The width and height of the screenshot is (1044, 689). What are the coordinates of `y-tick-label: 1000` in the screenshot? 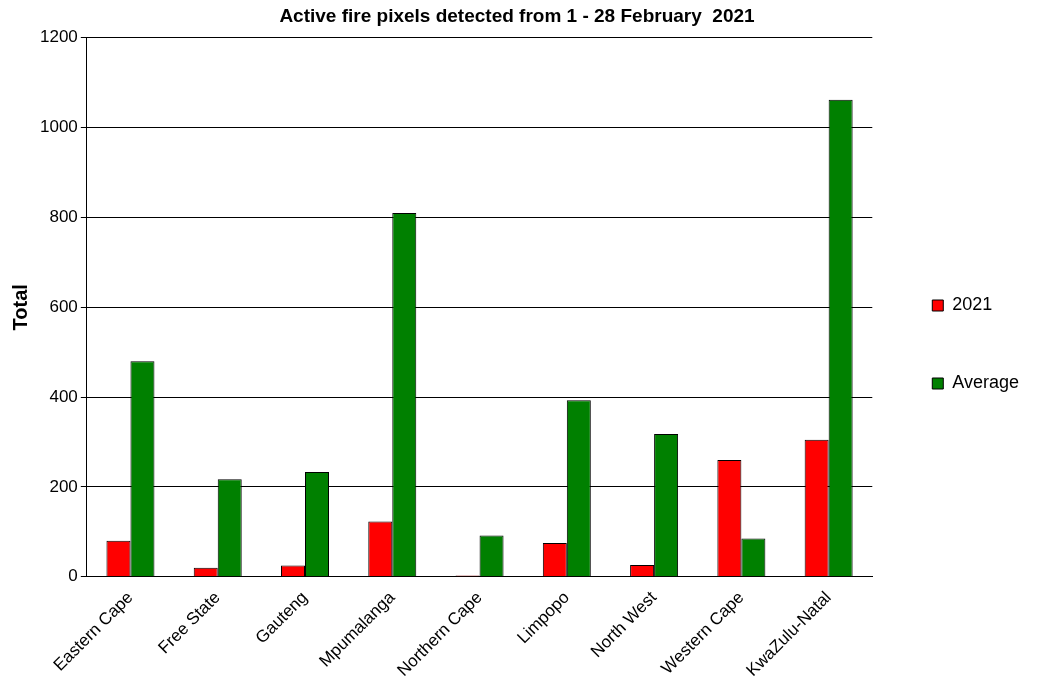 It's located at (58, 127).